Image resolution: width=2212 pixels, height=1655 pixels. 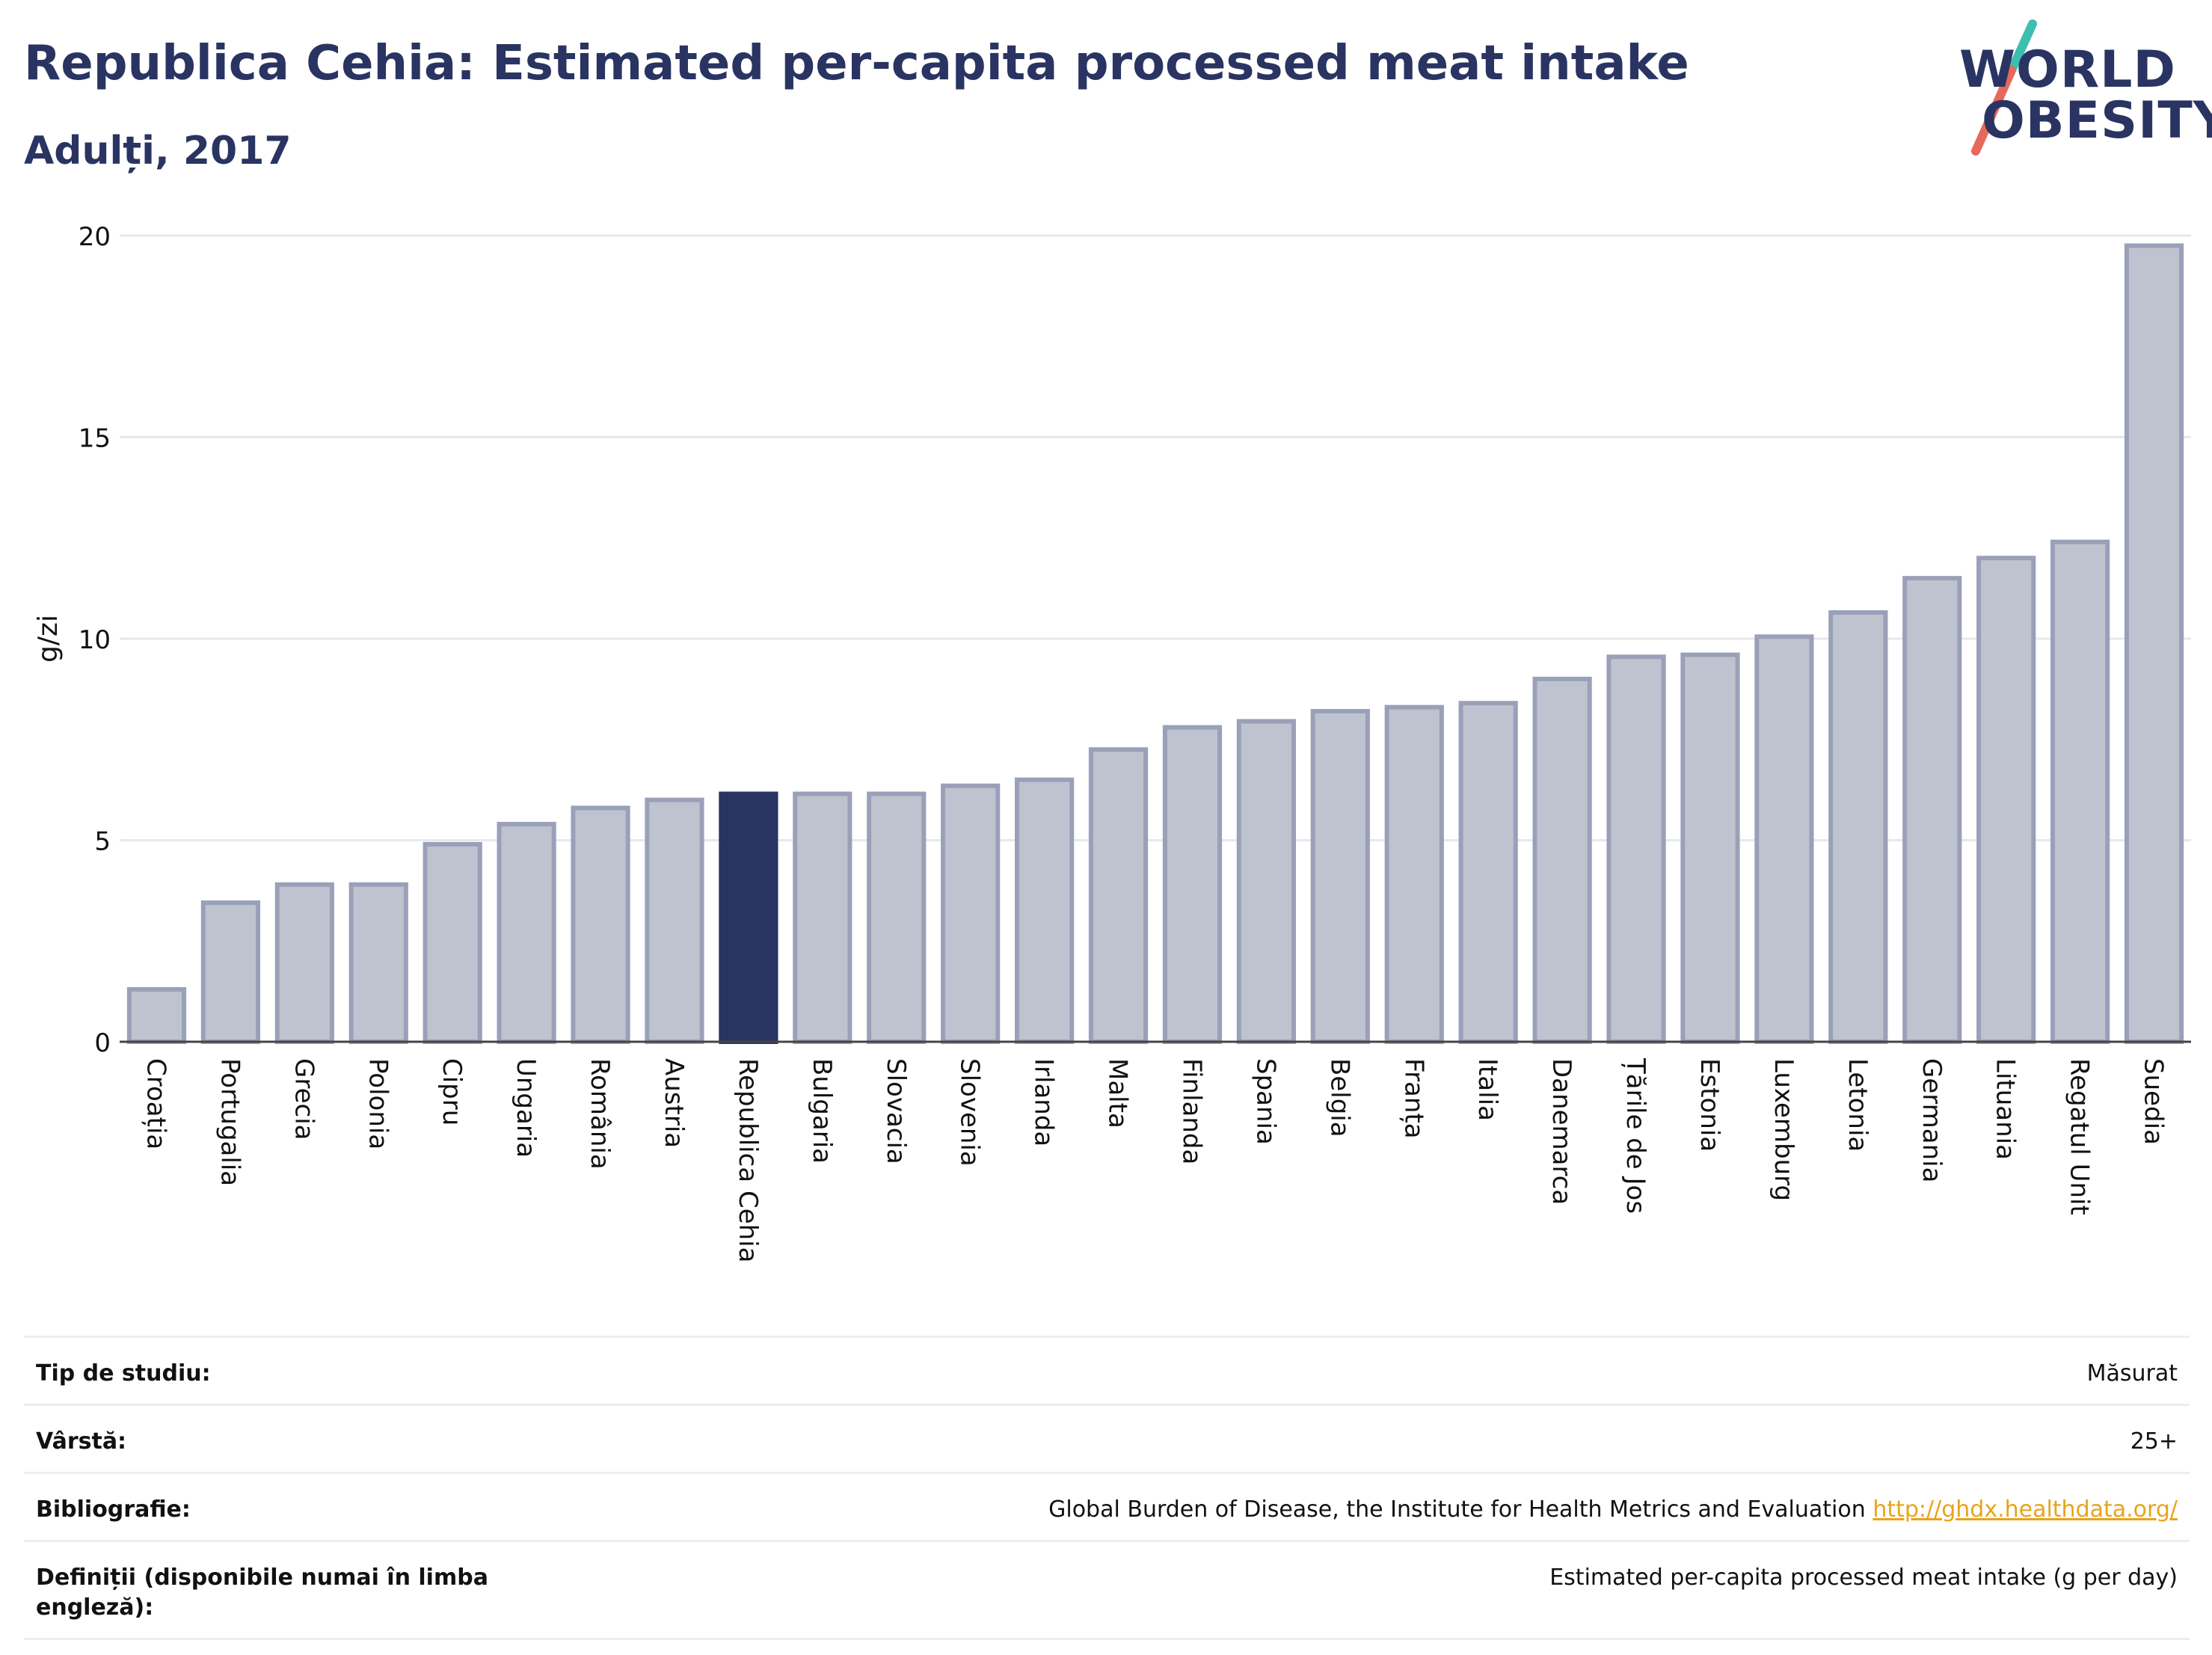 I want to click on x-tick-label: Lituania, so click(x=2006, y=1109).